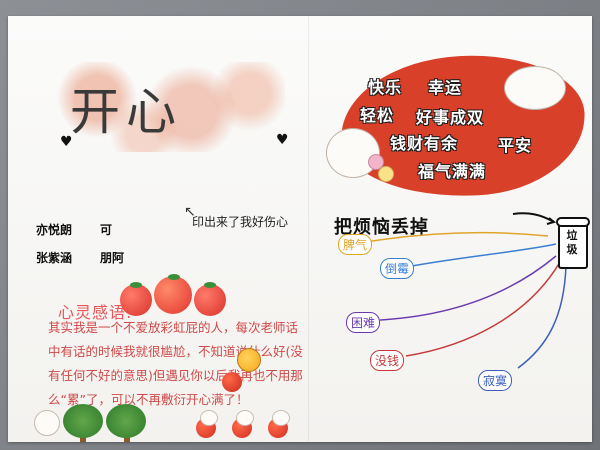 This screenshot has height=450, width=600. I want to click on name-entry: 朋阿, so click(112, 258).